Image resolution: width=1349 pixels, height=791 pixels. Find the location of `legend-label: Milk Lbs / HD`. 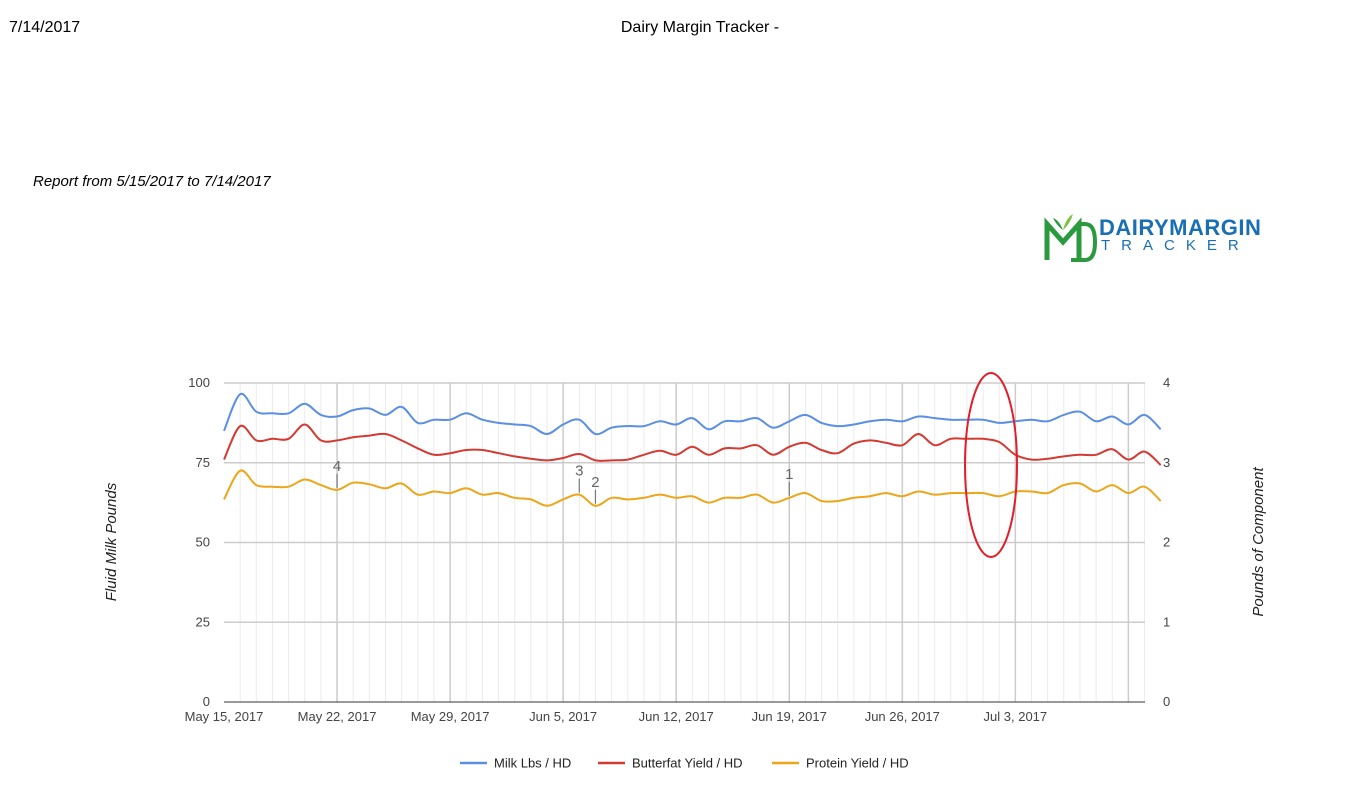

legend-label: Milk Lbs / HD is located at coordinates (532, 763).